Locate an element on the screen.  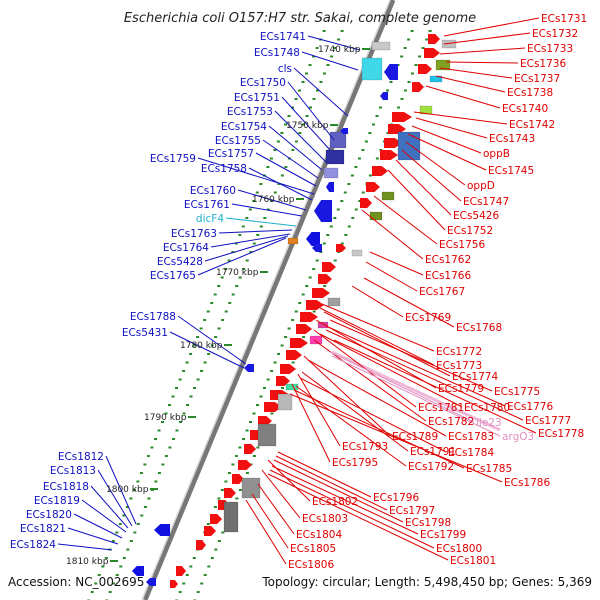
gene-label-ECs1800: ECs1800 is located at coordinates (459, 549).